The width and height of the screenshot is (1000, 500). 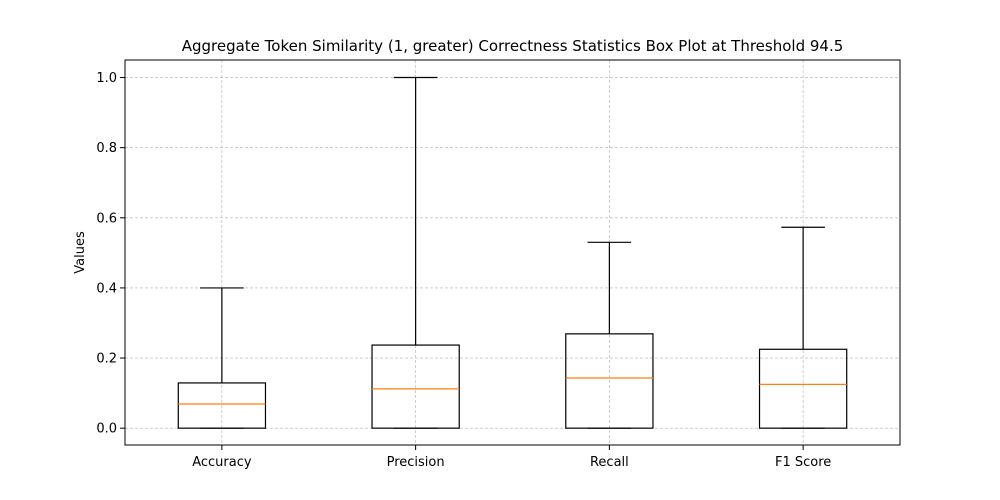 I want to click on y-tick-label: 0.4, so click(x=106, y=288).